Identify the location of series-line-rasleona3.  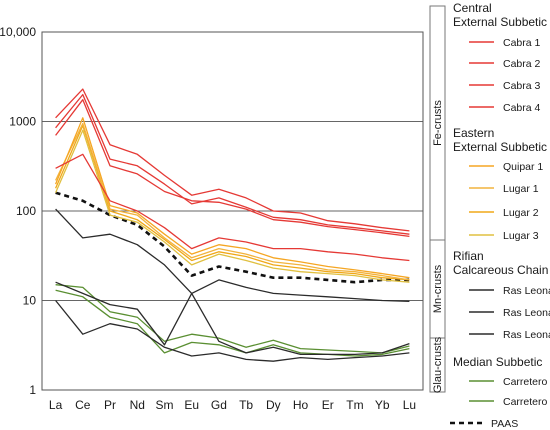
(232, 331).